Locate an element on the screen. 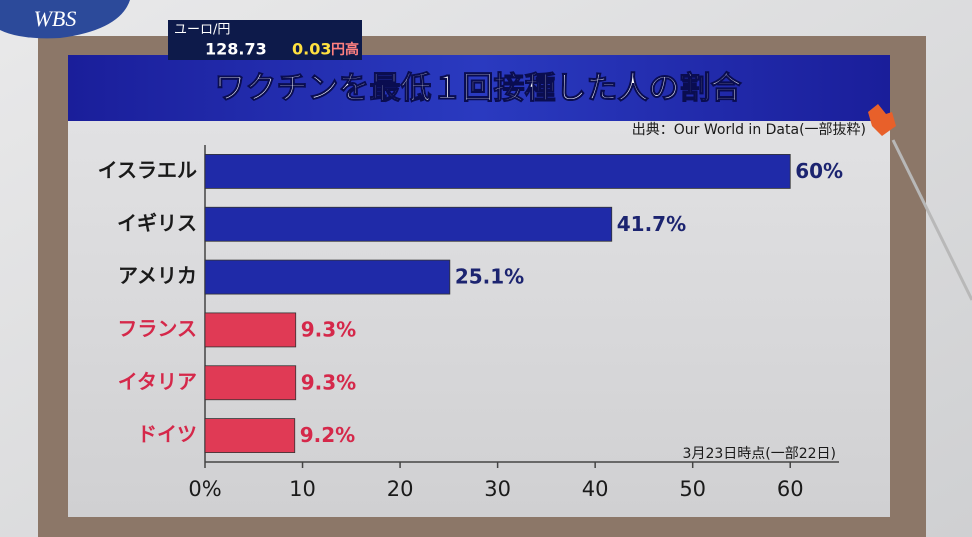  x-tick-label: 0% is located at coordinates (204, 489).